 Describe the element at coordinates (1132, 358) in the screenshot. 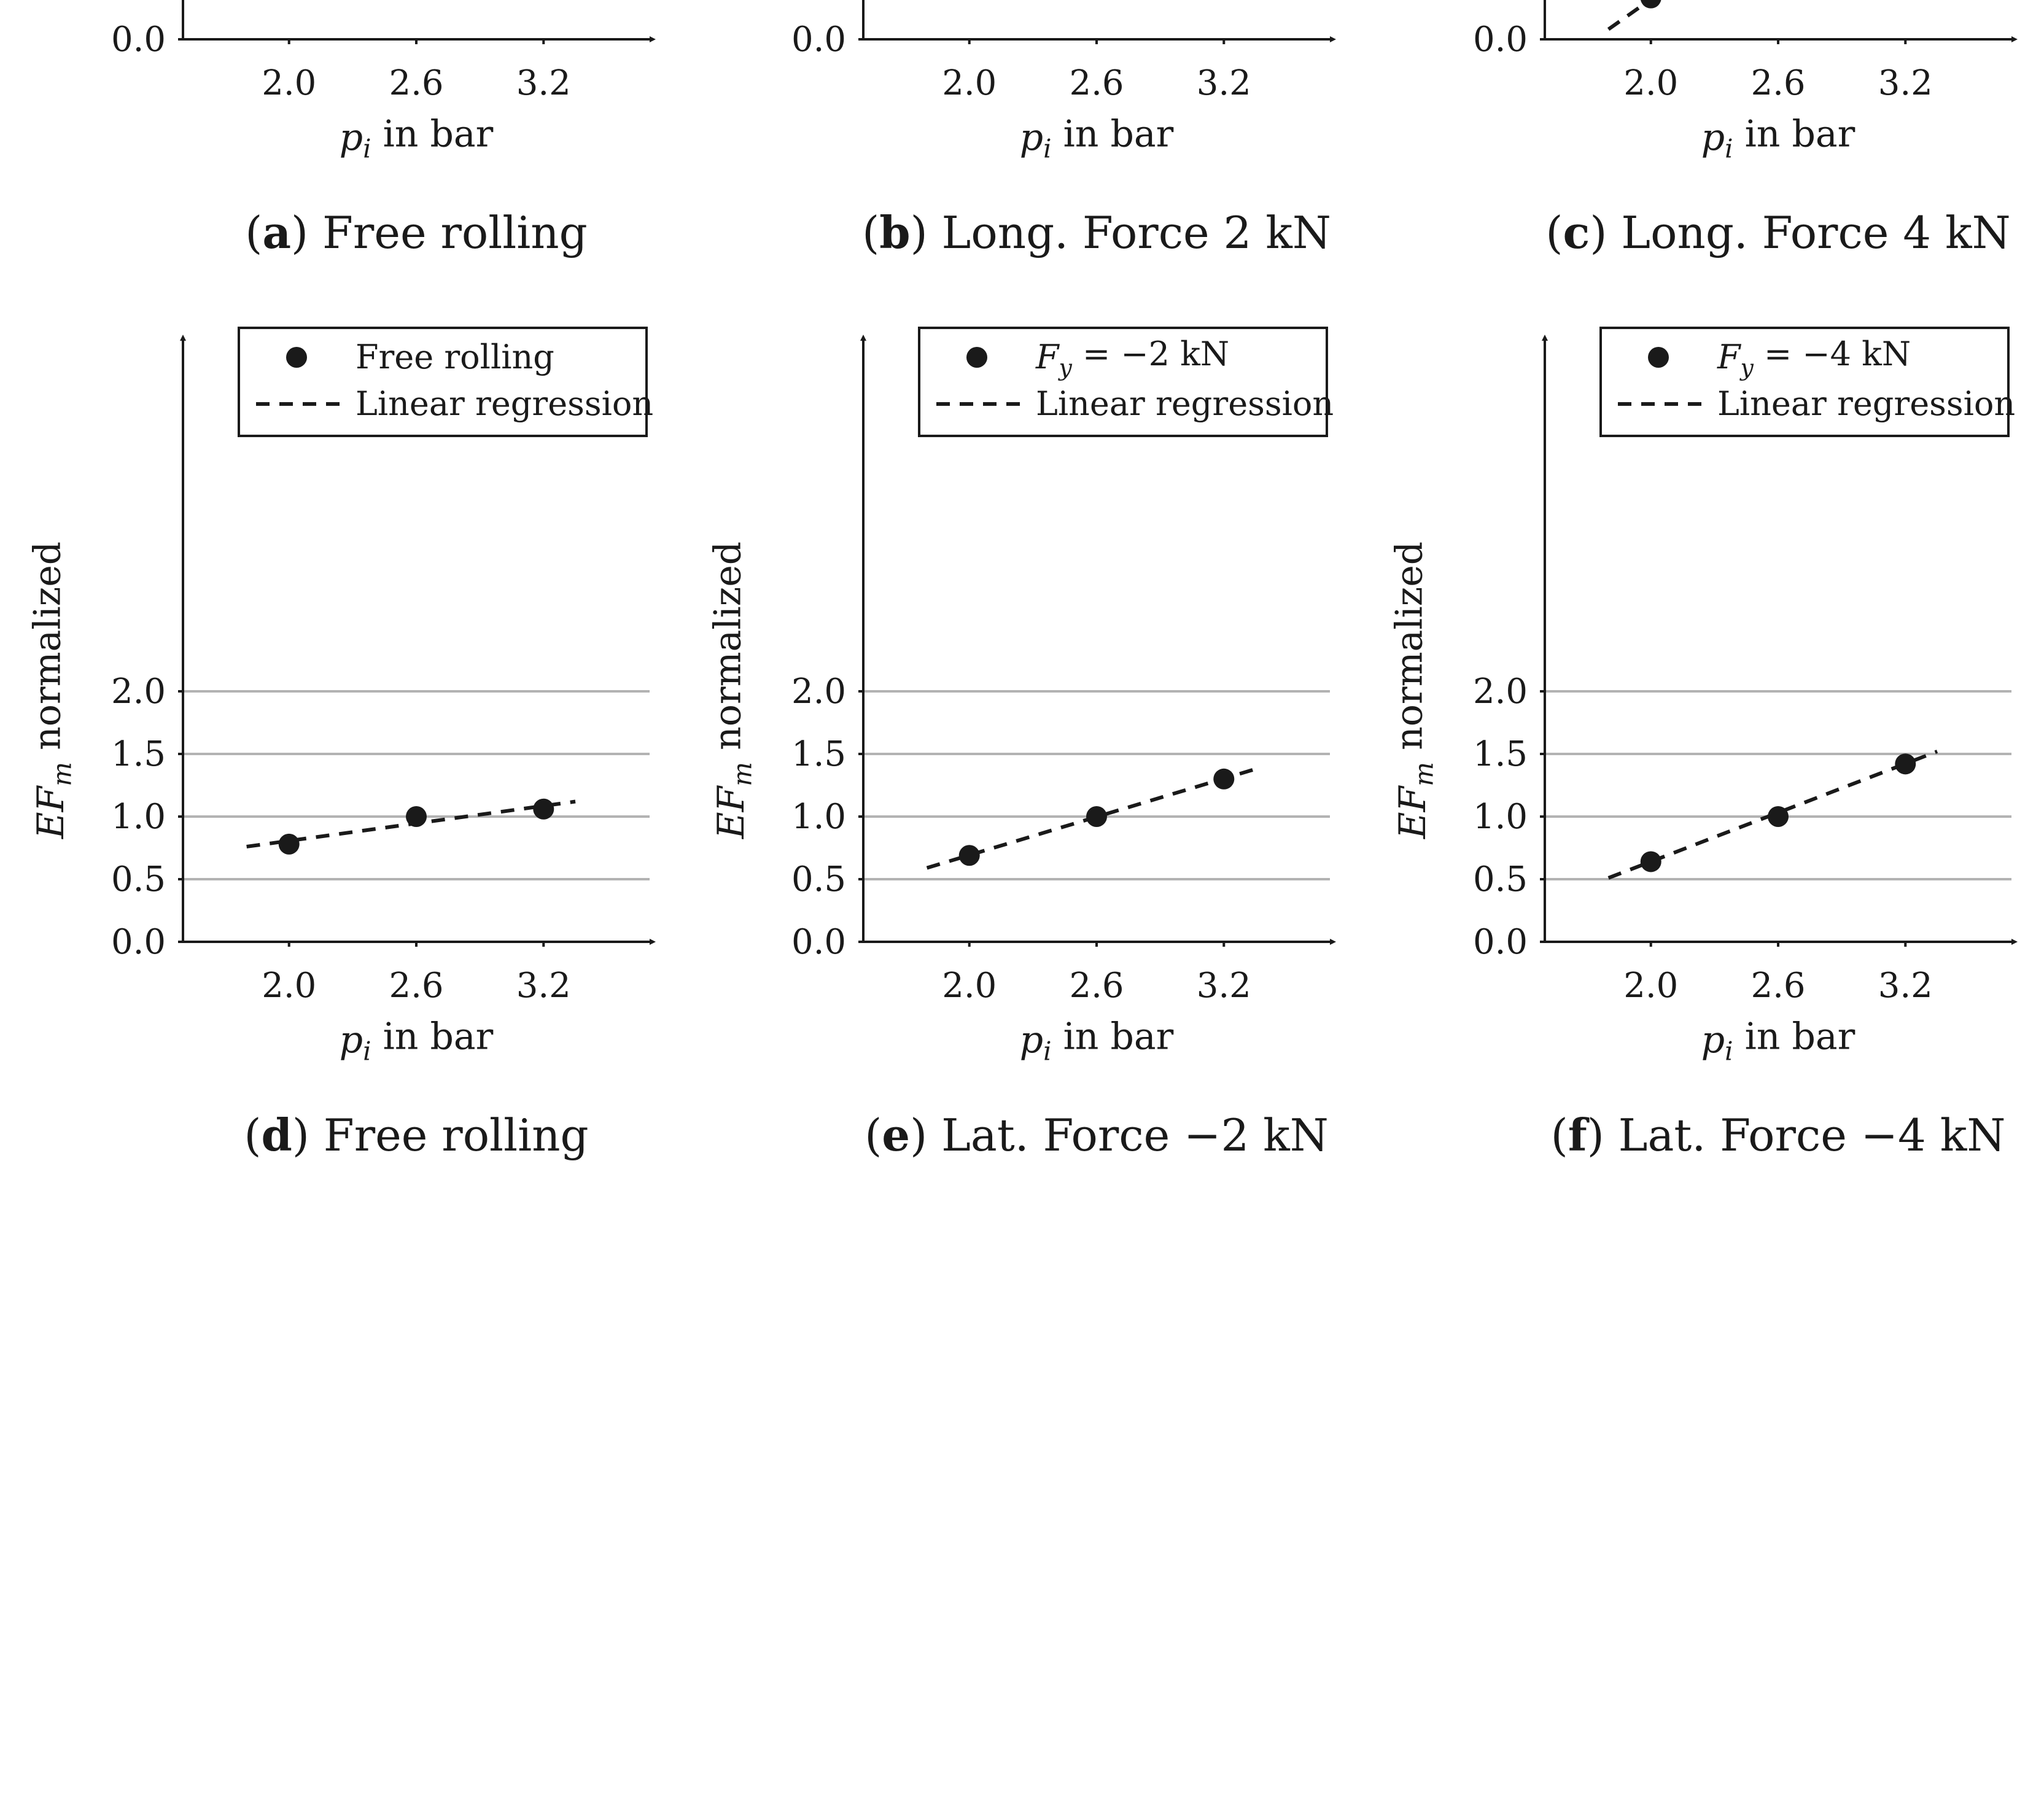

I see `legend-points-label: Fy = −2 kN` at that location.